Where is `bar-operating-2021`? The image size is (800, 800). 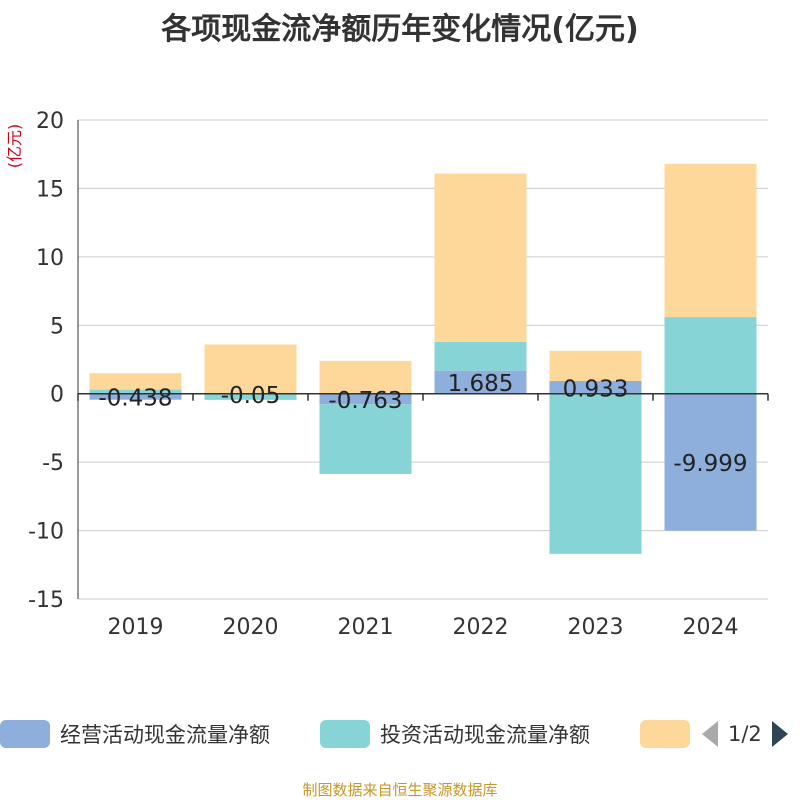
bar-operating-2021 is located at coordinates (365, 399).